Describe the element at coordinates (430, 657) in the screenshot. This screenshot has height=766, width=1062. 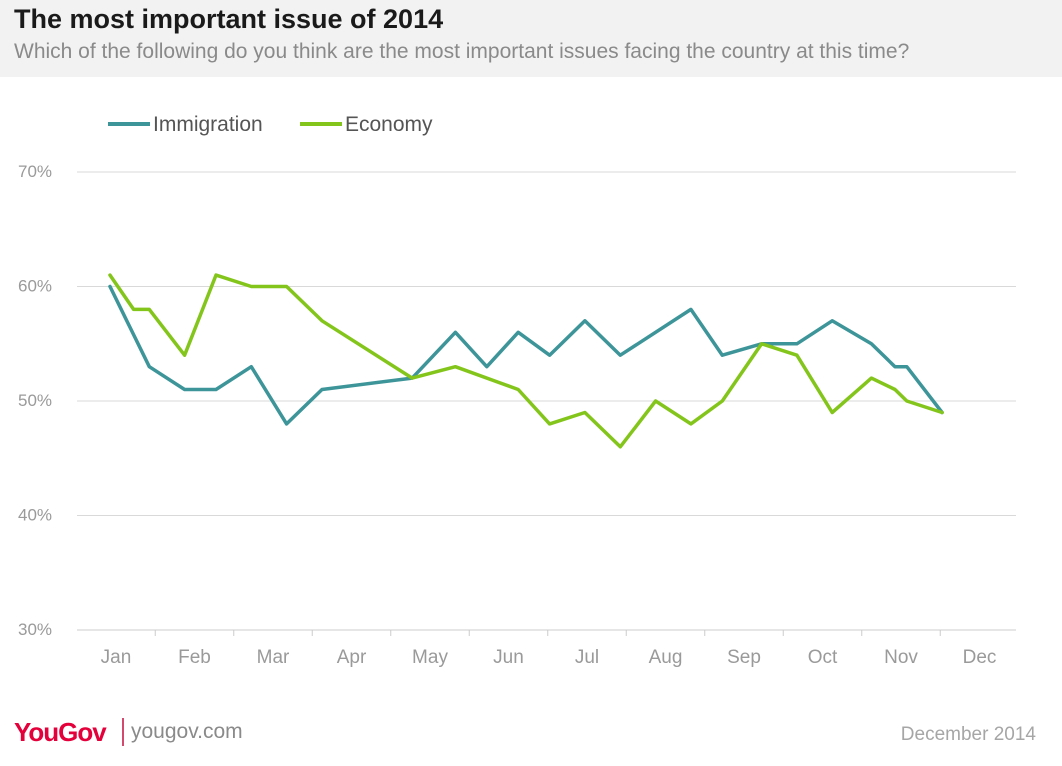
I see `x-tick-label: May` at that location.